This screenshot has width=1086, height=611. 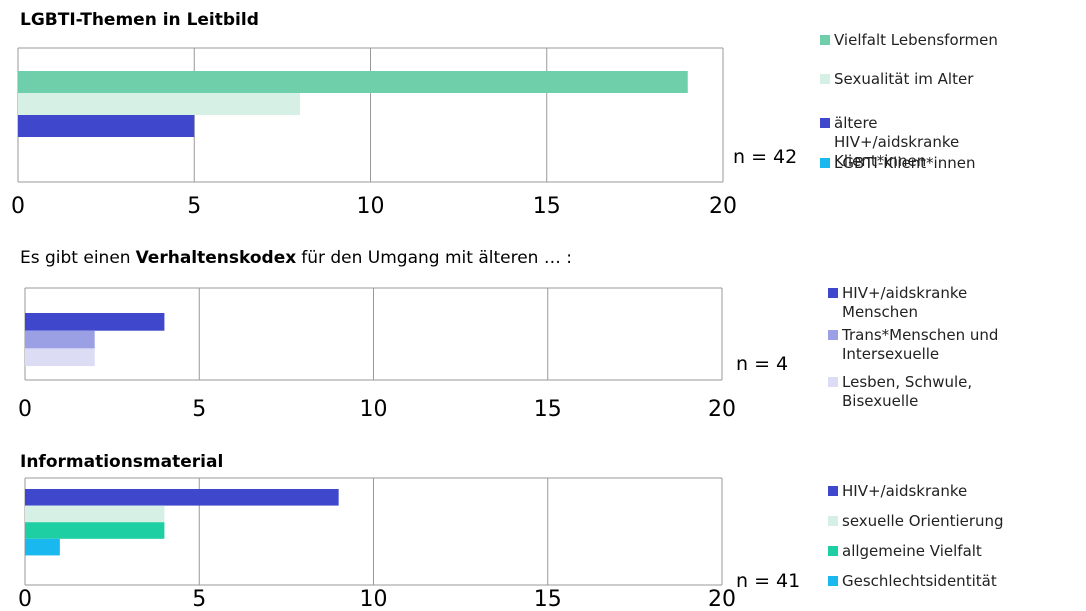 I want to click on chart-title: Informationsmaterial, so click(x=121, y=462).